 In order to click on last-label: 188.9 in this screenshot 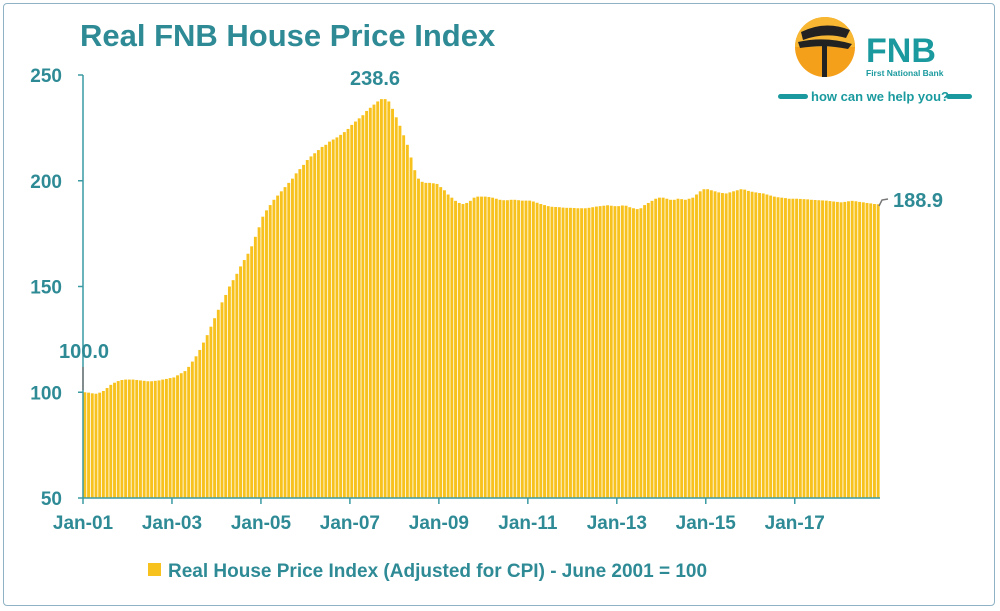, I will do `click(918, 201)`.